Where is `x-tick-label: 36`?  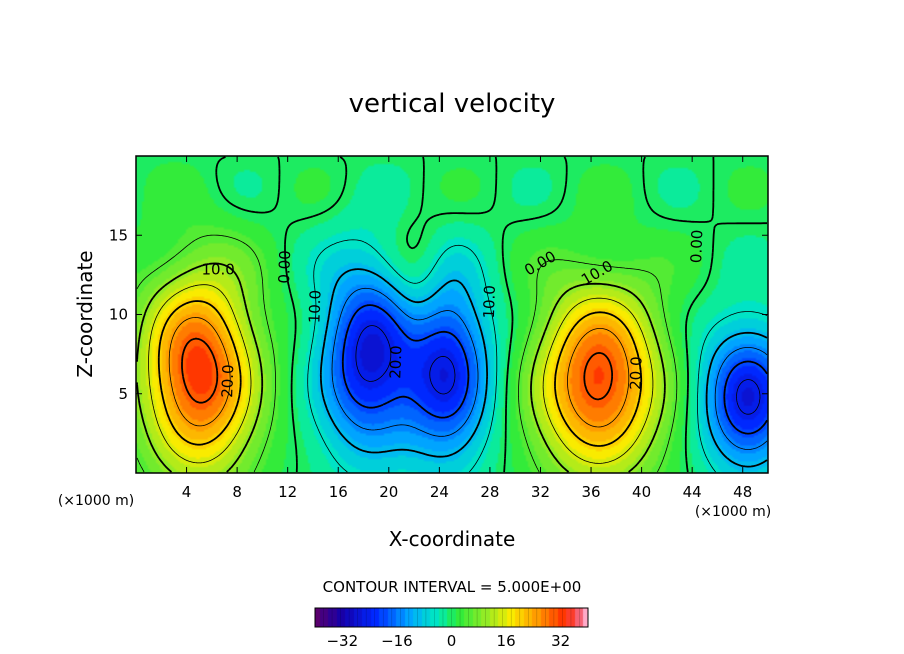
x-tick-label: 36 is located at coordinates (590, 492).